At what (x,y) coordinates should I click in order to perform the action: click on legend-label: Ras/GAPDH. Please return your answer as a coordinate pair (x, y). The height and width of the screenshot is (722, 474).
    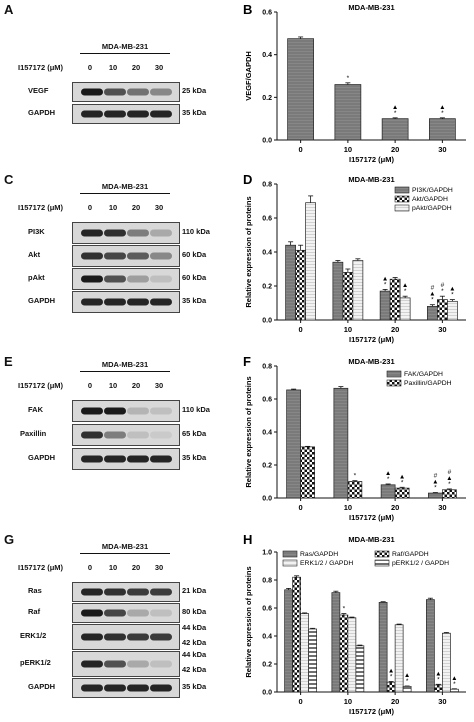
    Looking at the image, I should click on (319, 554).